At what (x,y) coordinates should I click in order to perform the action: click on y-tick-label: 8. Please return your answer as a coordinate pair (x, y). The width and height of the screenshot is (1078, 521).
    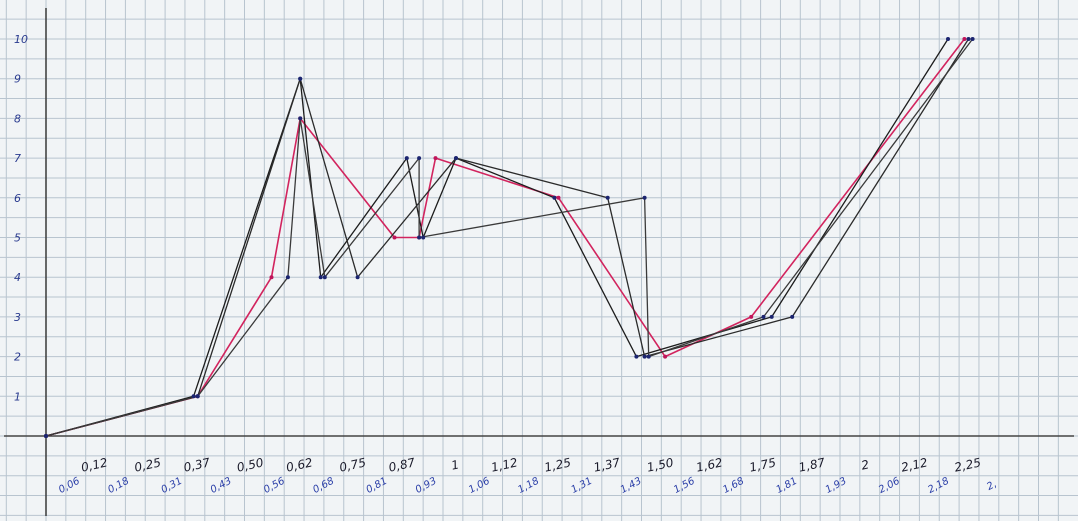
    Looking at the image, I should click on (17, 118).